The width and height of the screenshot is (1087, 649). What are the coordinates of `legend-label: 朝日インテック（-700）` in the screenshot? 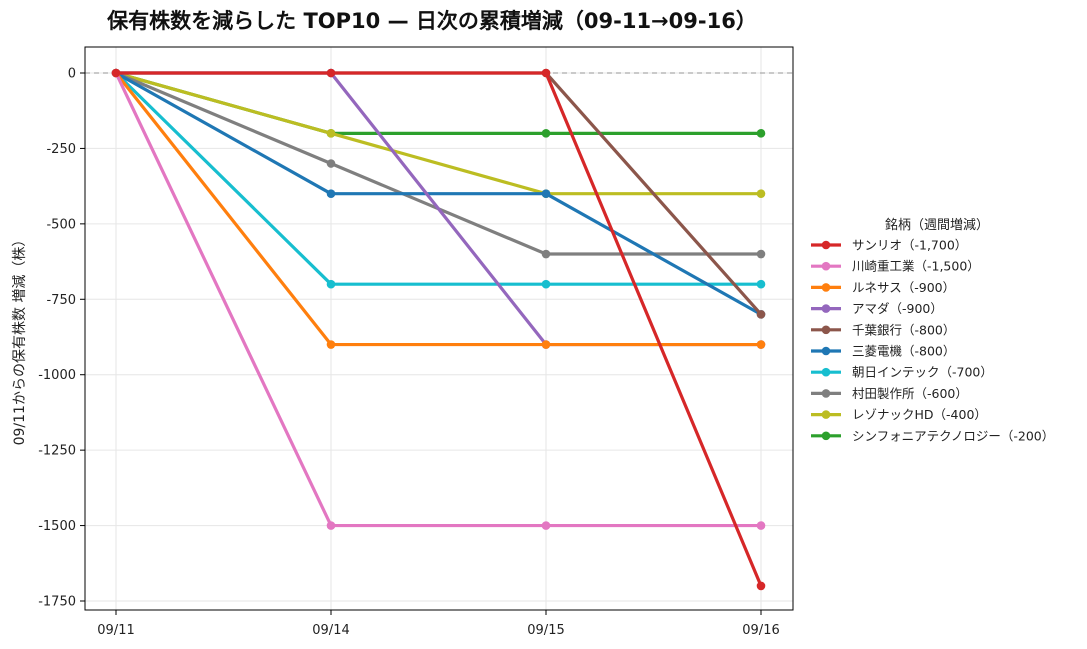 It's located at (922, 372).